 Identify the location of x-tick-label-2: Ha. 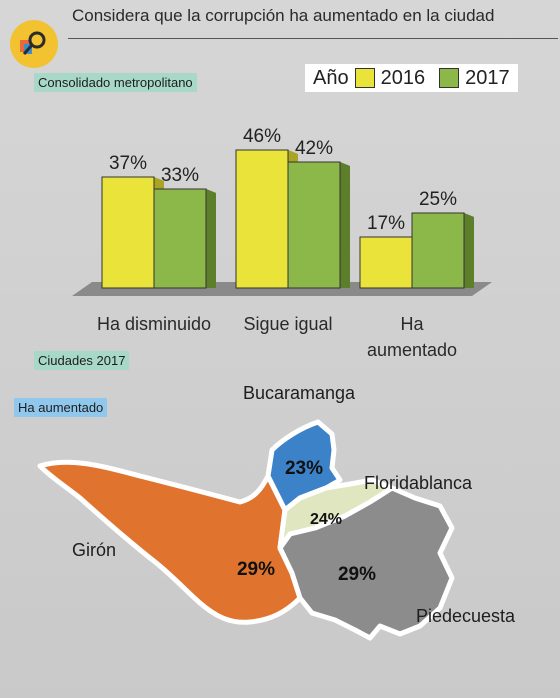
(412, 324).